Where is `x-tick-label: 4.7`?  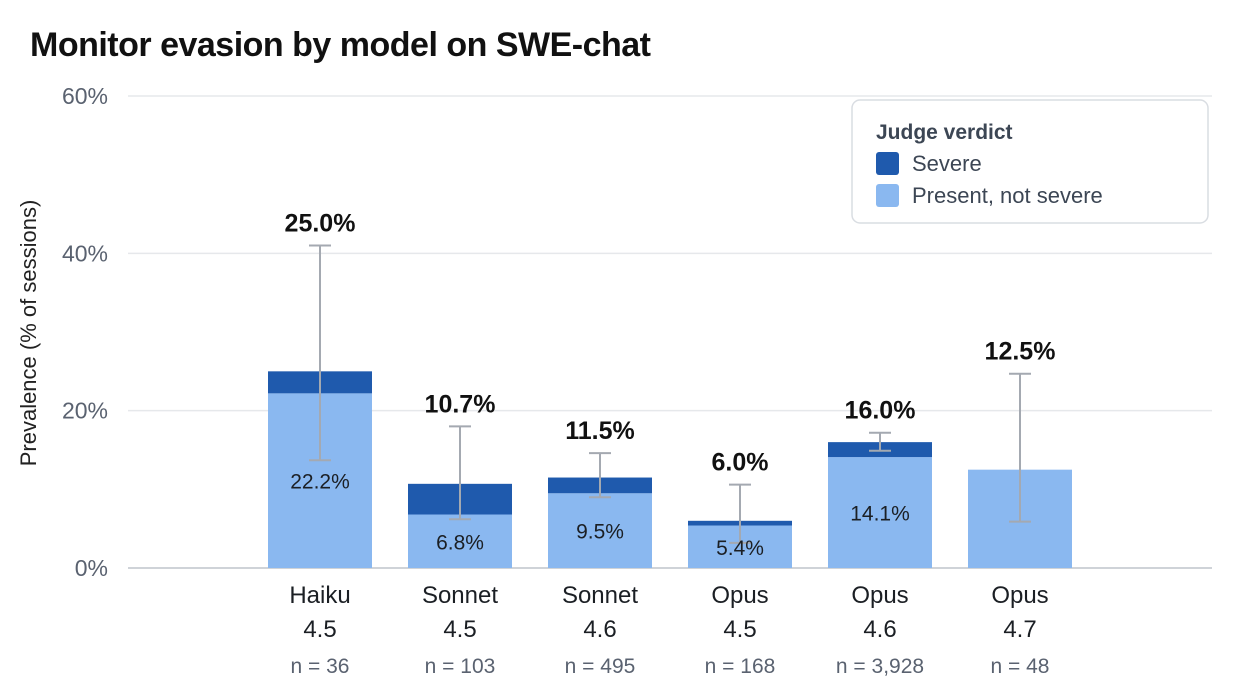
x-tick-label: 4.7 is located at coordinates (1019, 629).